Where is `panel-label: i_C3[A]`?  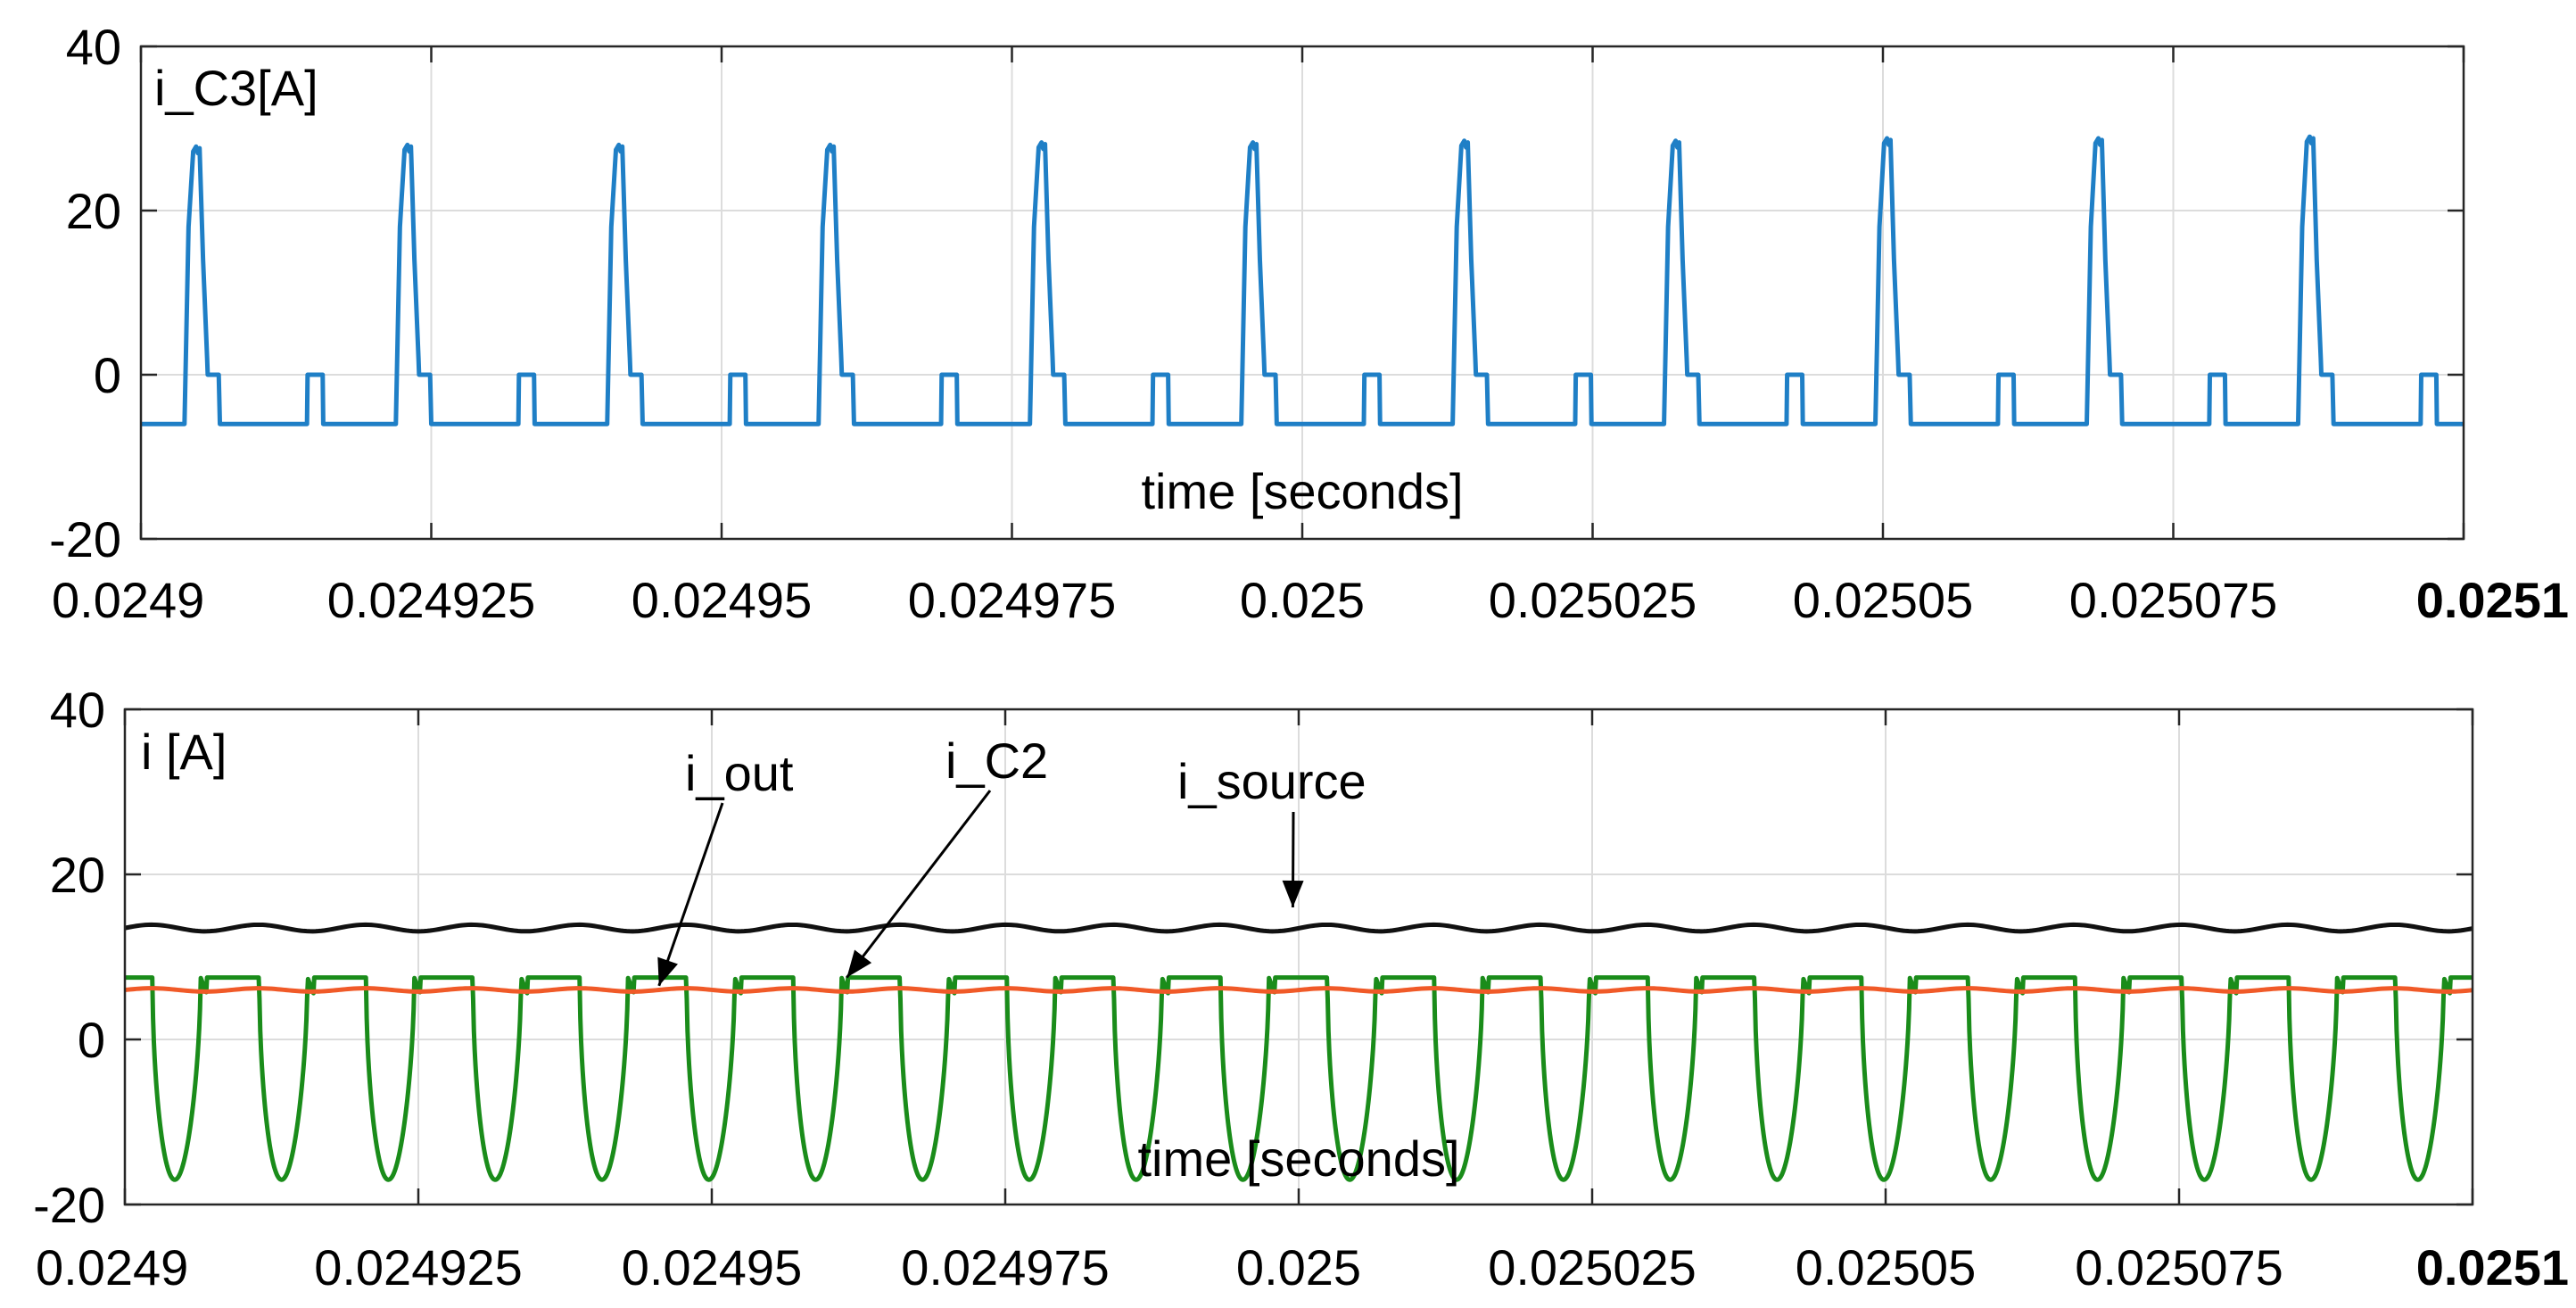
panel-label: i_C3[A] is located at coordinates (236, 88).